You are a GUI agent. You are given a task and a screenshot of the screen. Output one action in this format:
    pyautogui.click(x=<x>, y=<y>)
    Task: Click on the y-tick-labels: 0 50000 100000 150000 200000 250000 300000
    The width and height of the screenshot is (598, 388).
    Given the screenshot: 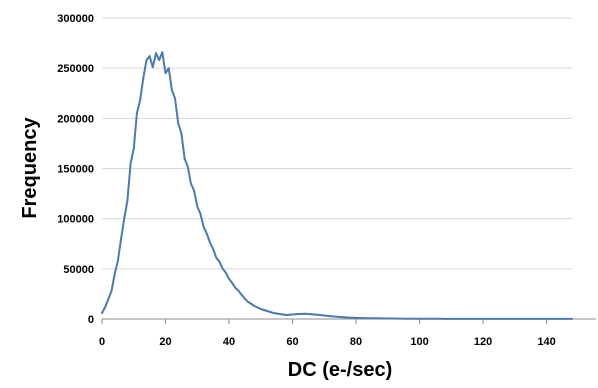 What is the action you would take?
    pyautogui.click(x=75, y=169)
    